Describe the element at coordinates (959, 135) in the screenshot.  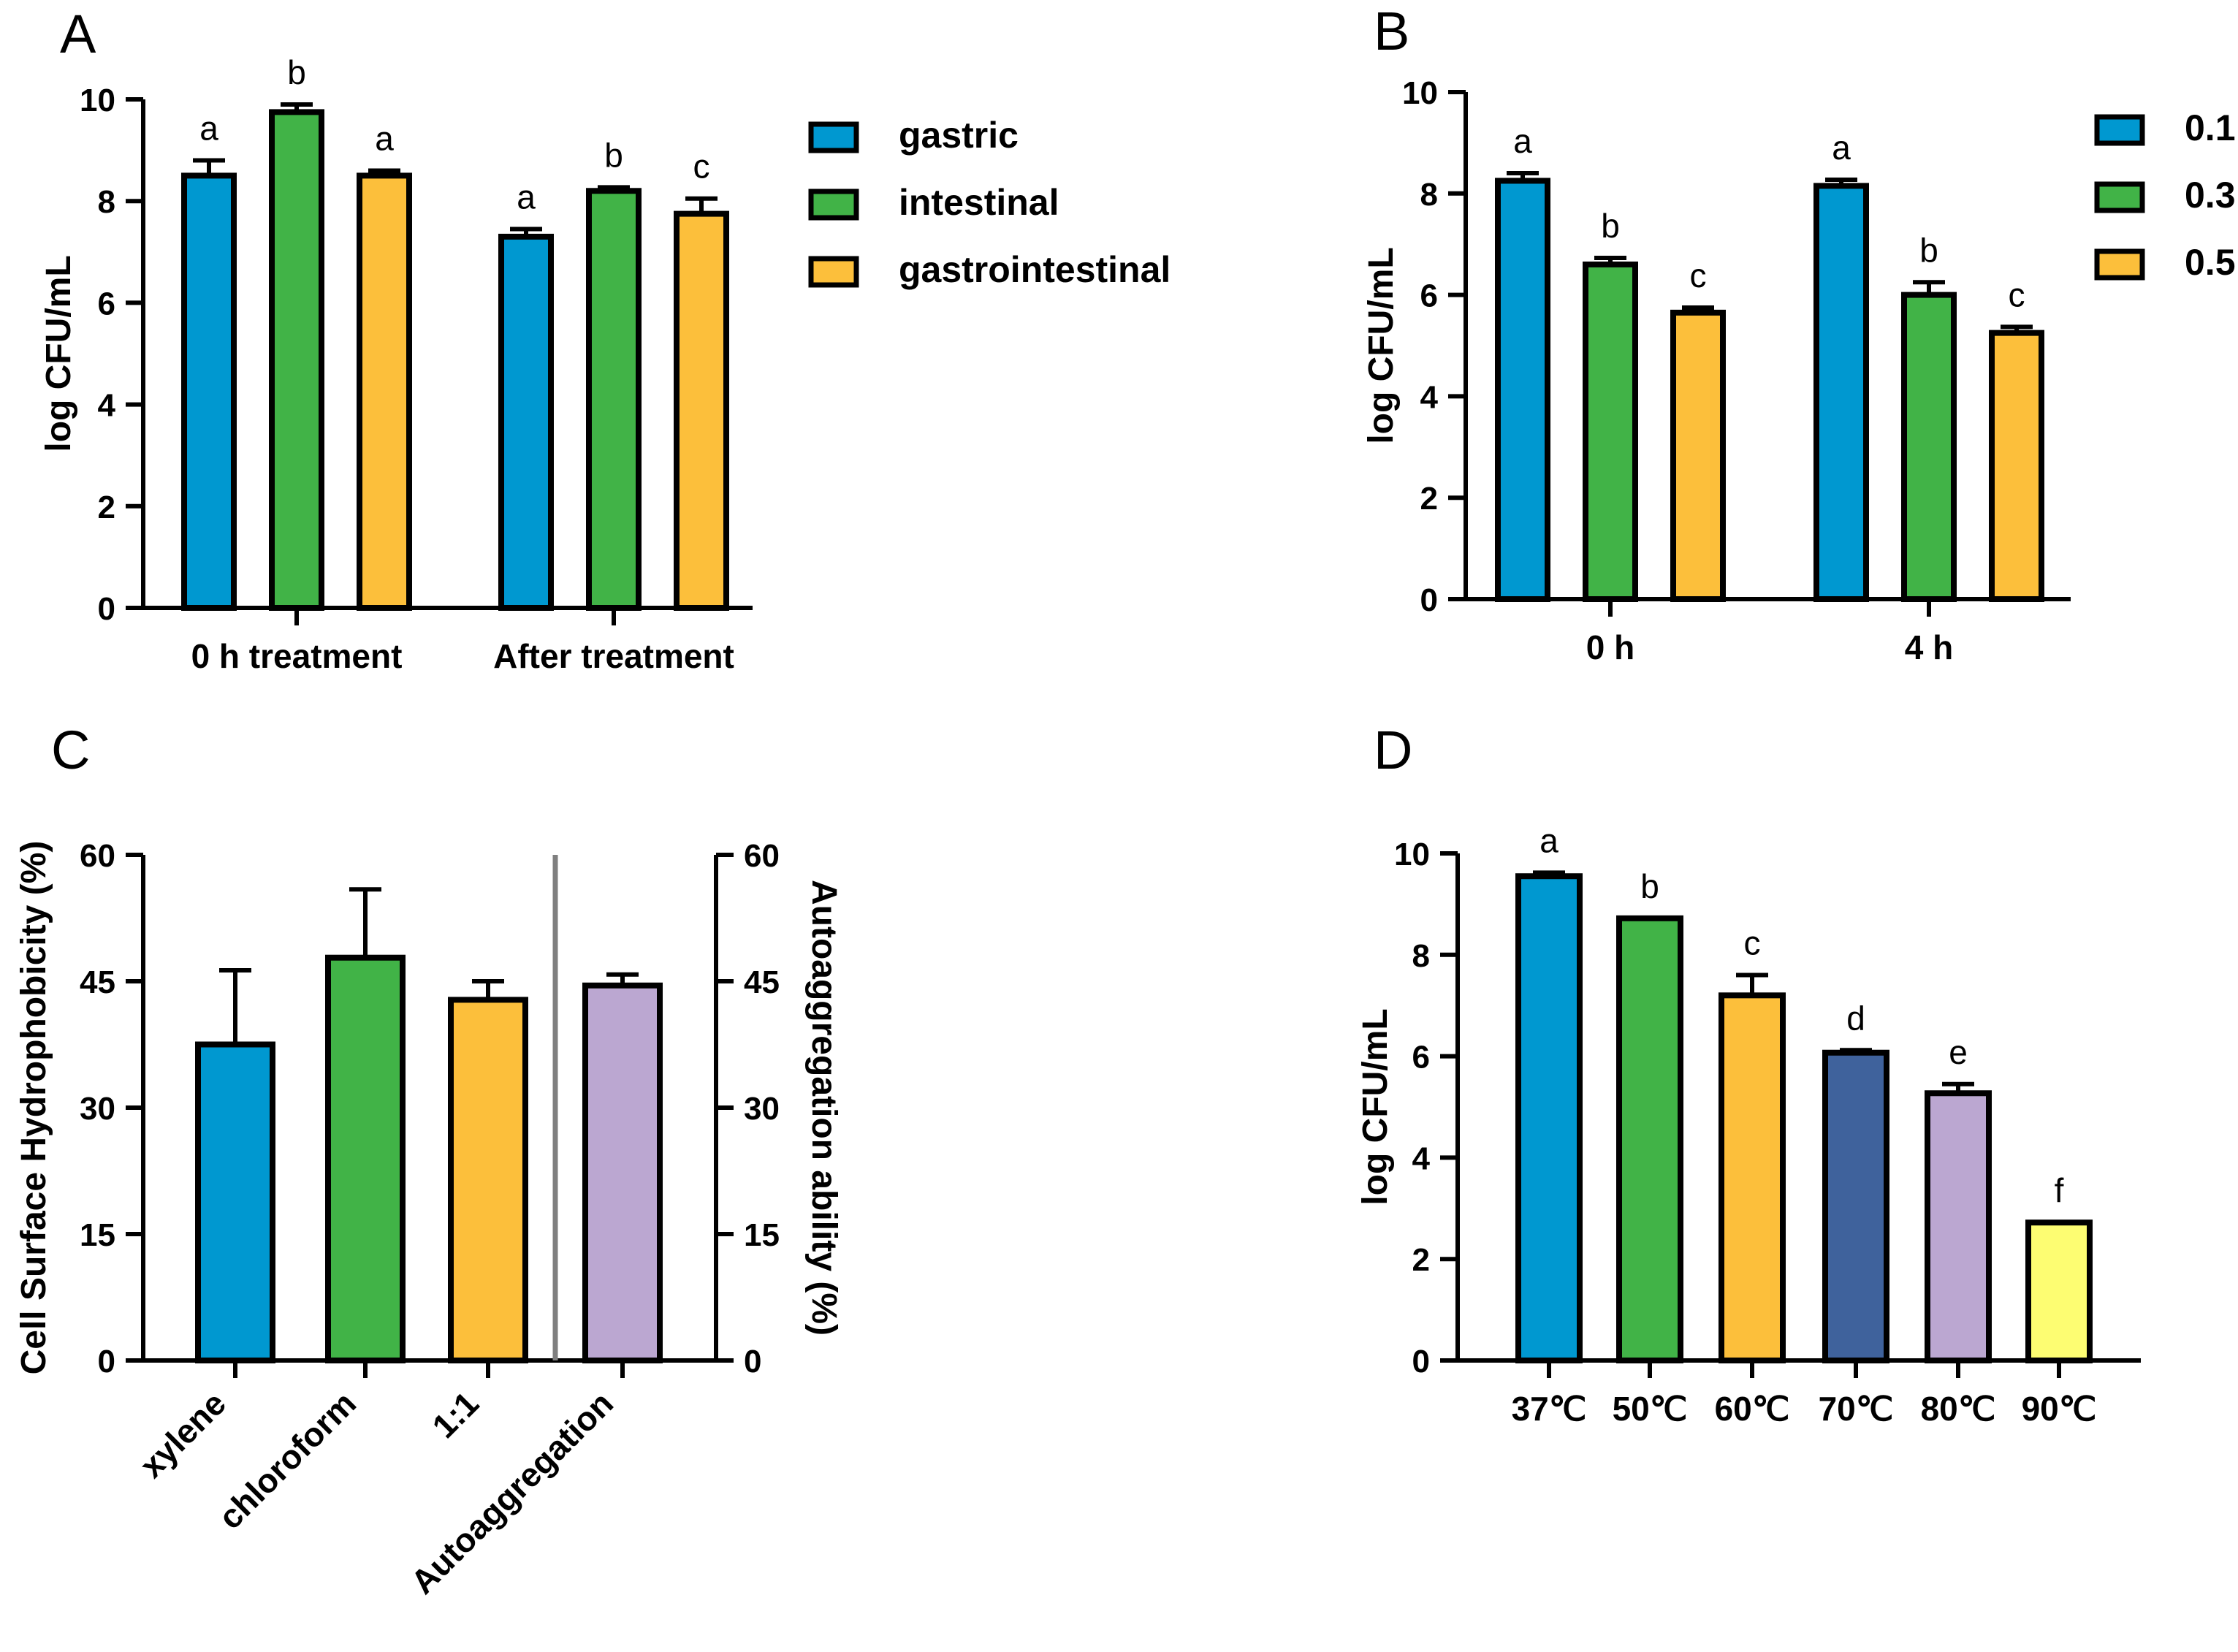
I see `panel-a-legend-label: gastric` at that location.